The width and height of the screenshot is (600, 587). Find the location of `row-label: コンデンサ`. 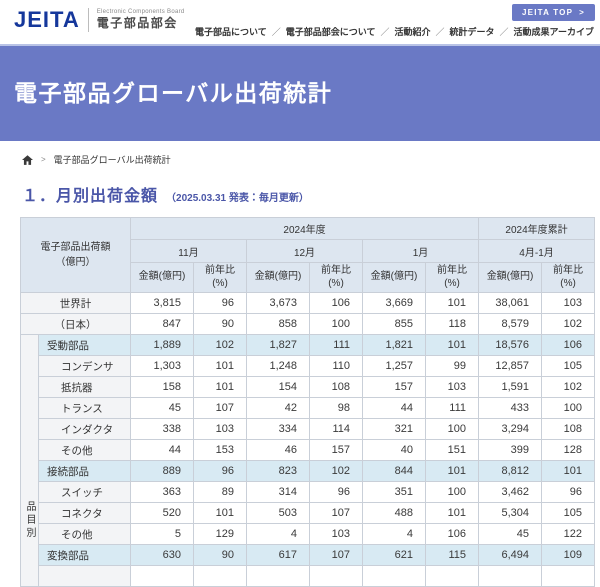

row-label: コンデンサ is located at coordinates (84, 366).